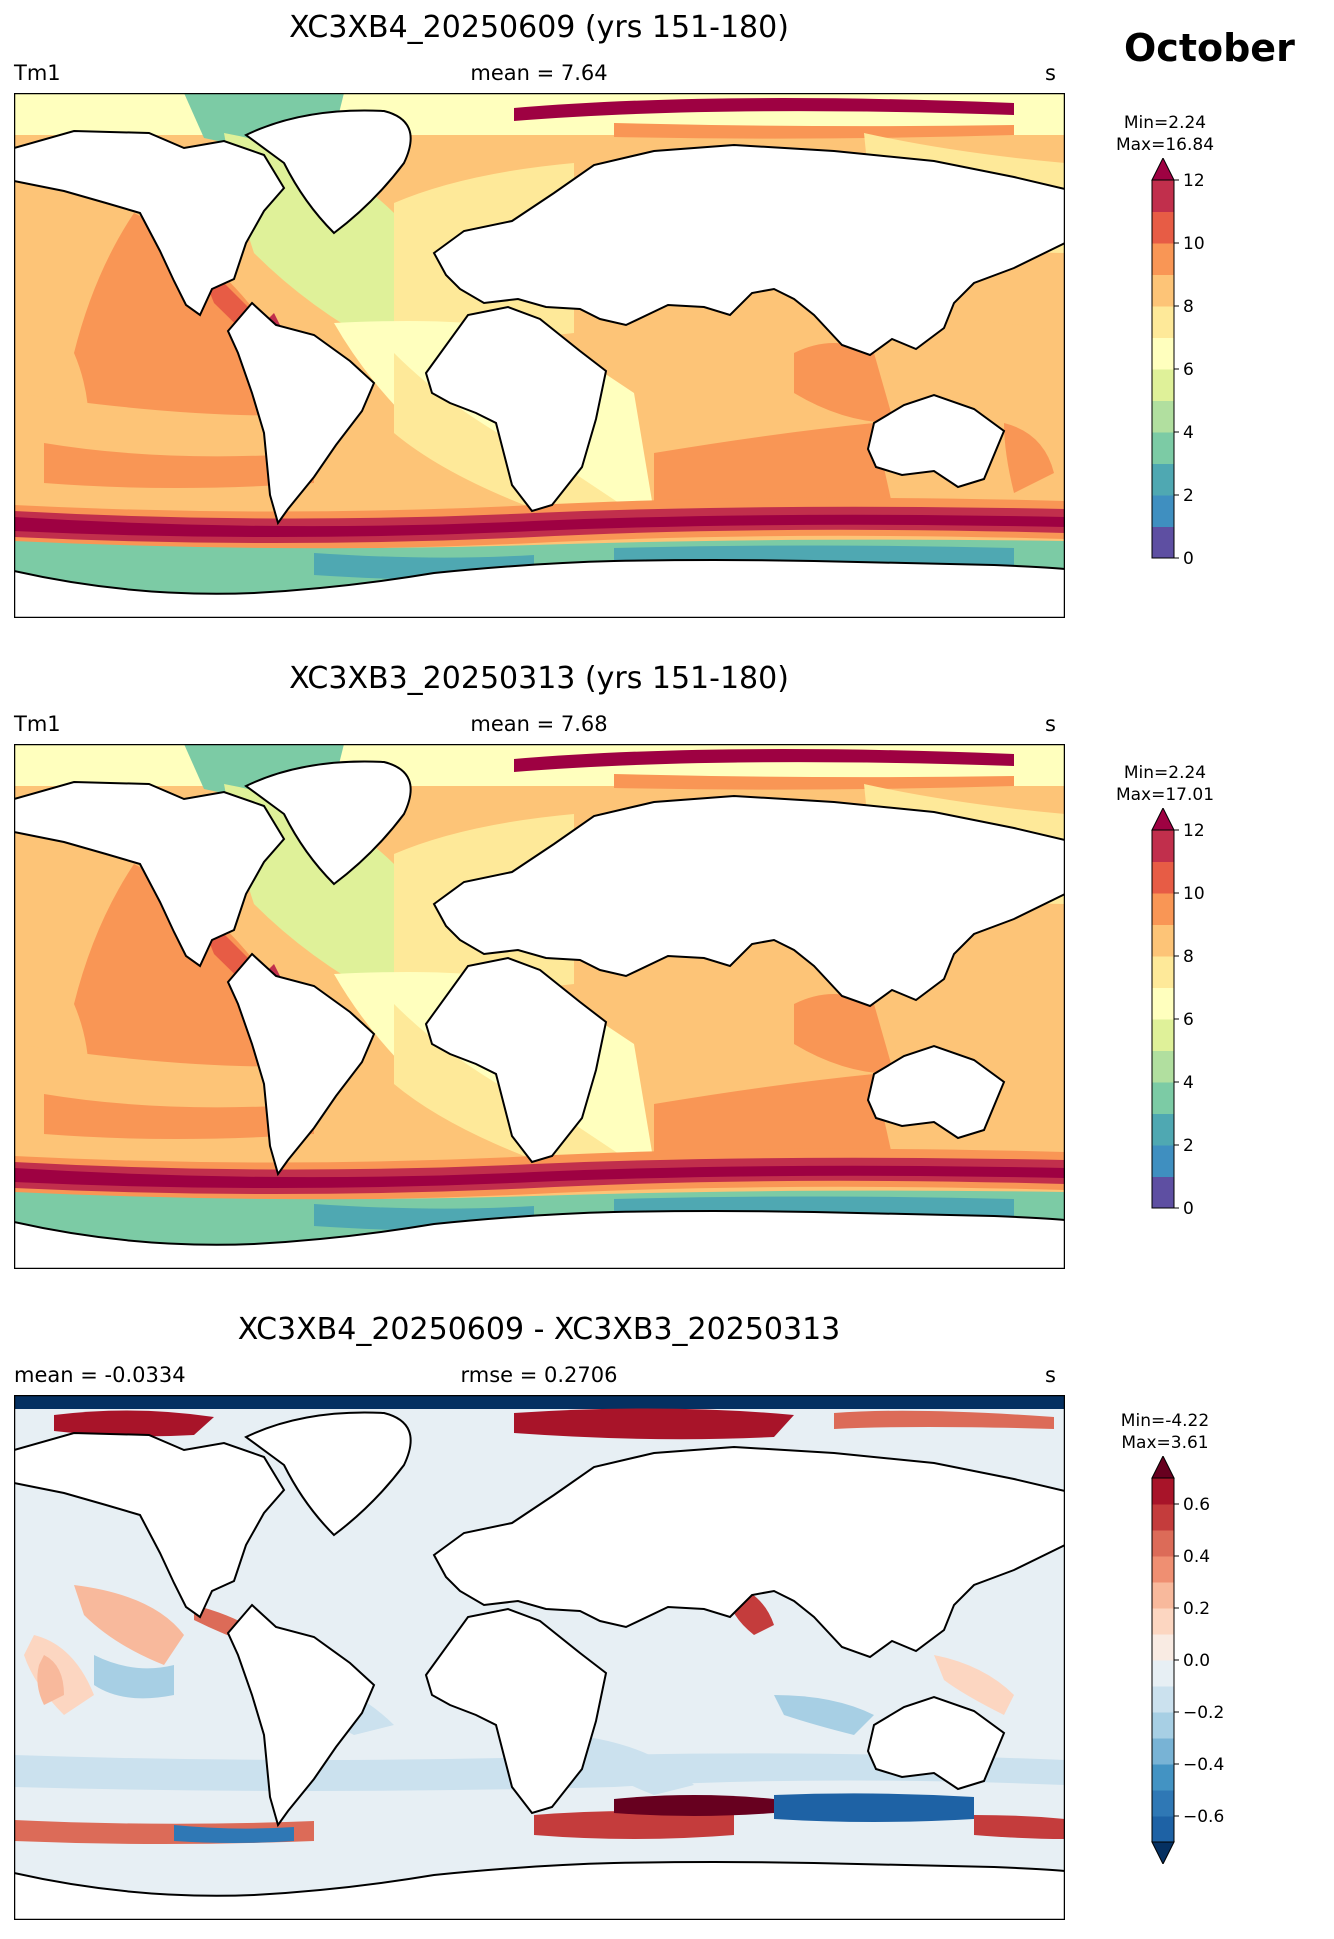 Image resolution: width=1334 pixels, height=1939 pixels. What do you see at coordinates (1209, 48) in the screenshot?
I see `month-label: October` at bounding box center [1209, 48].